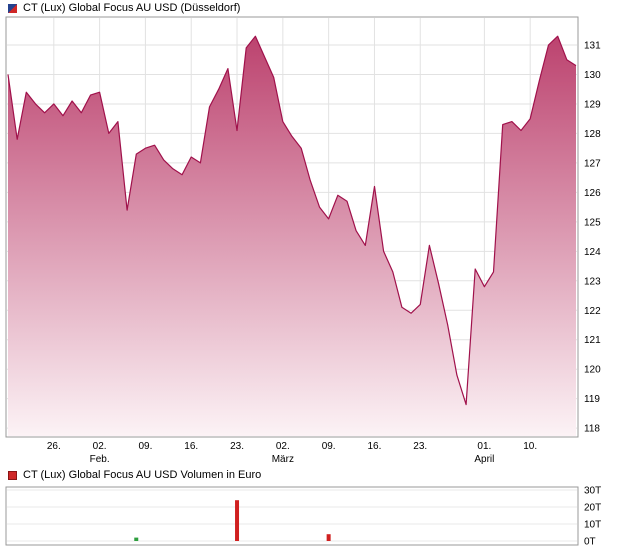 This screenshot has width=620, height=546. Describe the element at coordinates (592, 252) in the screenshot. I see `y-axis-label: 124` at that location.